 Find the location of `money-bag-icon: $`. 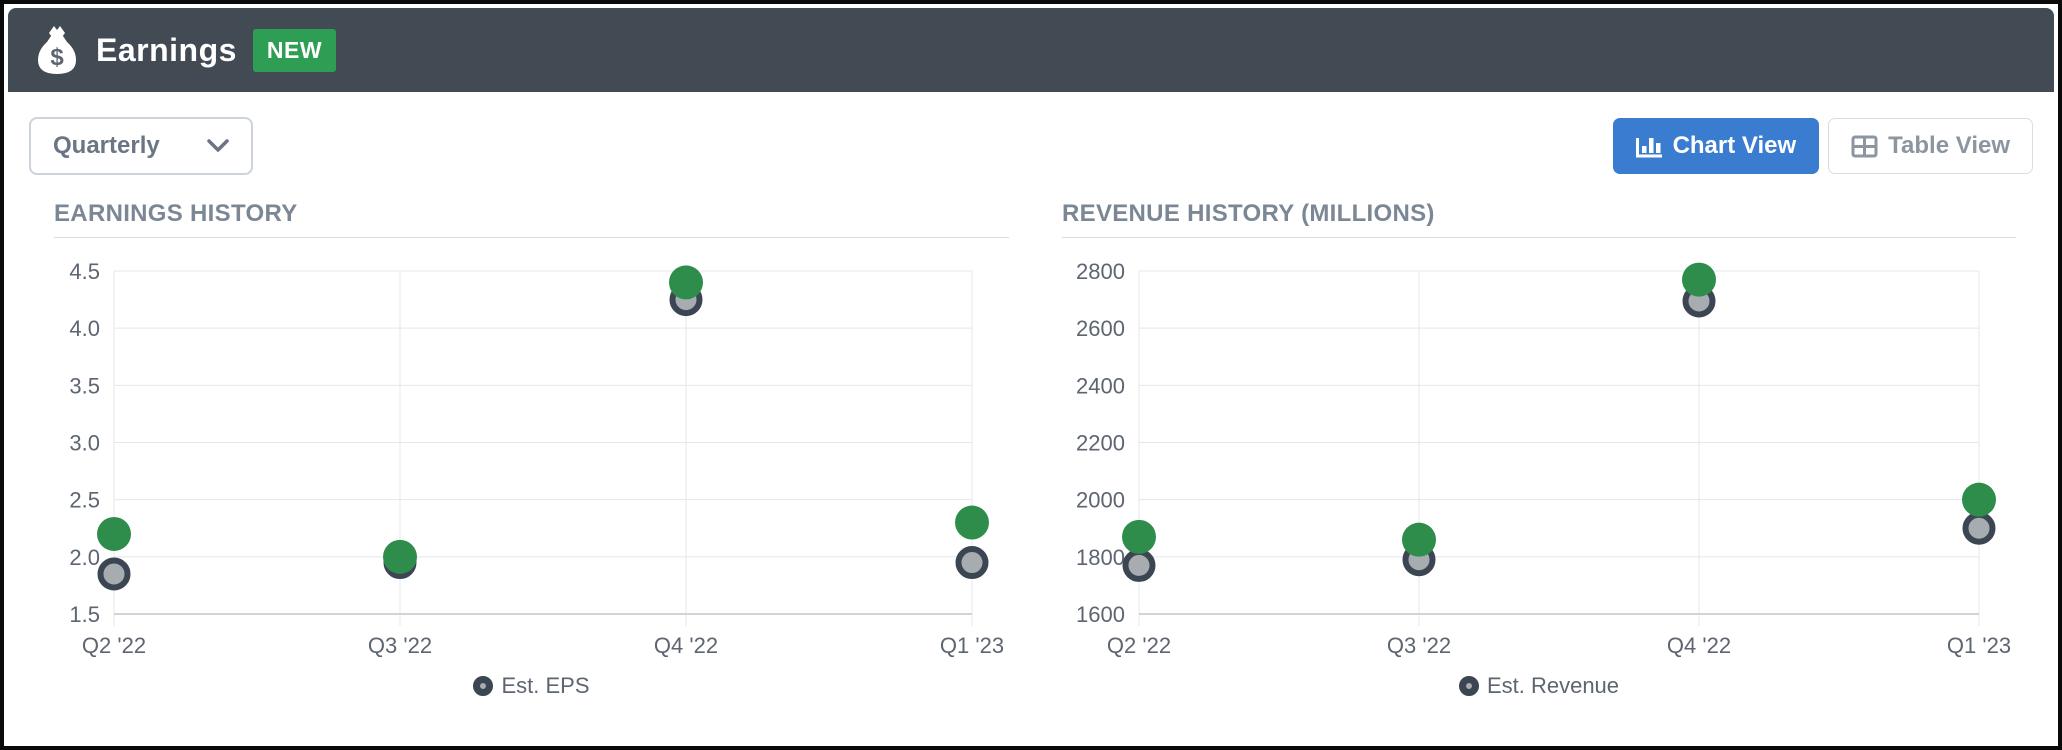

money-bag-icon: $ is located at coordinates (57, 50).